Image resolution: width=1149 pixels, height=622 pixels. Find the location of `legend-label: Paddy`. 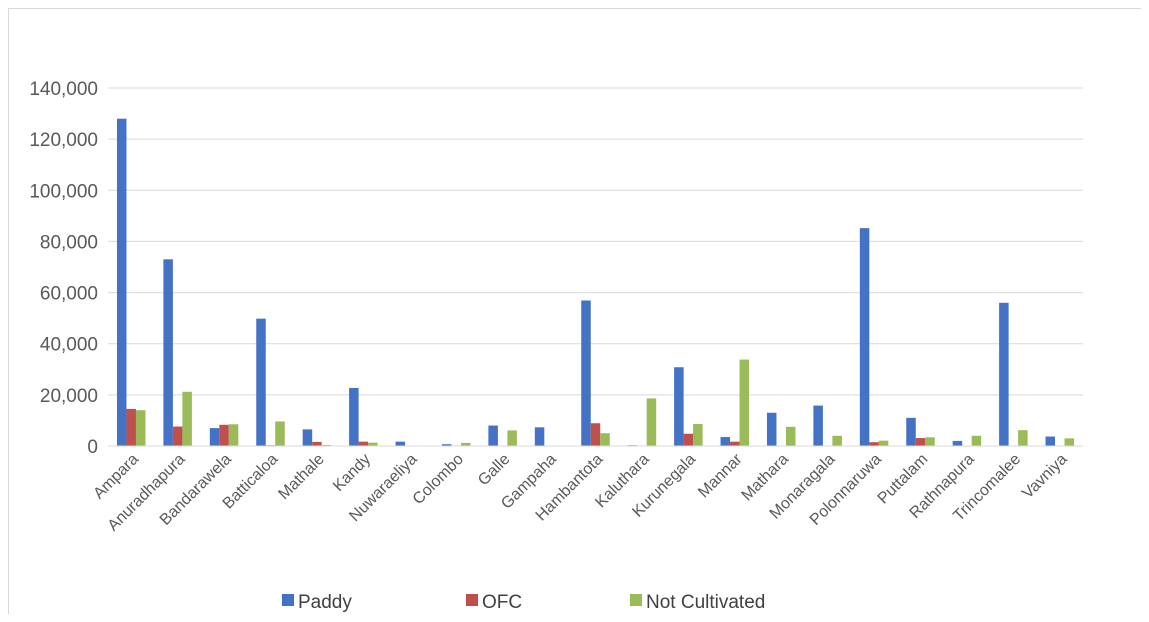

legend-label: Paddy is located at coordinates (325, 602).